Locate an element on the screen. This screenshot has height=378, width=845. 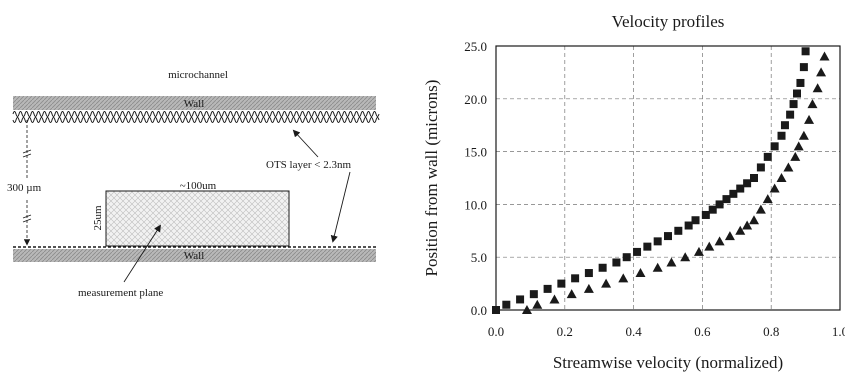
ots-layer-wavy is located at coordinates (196, 114).